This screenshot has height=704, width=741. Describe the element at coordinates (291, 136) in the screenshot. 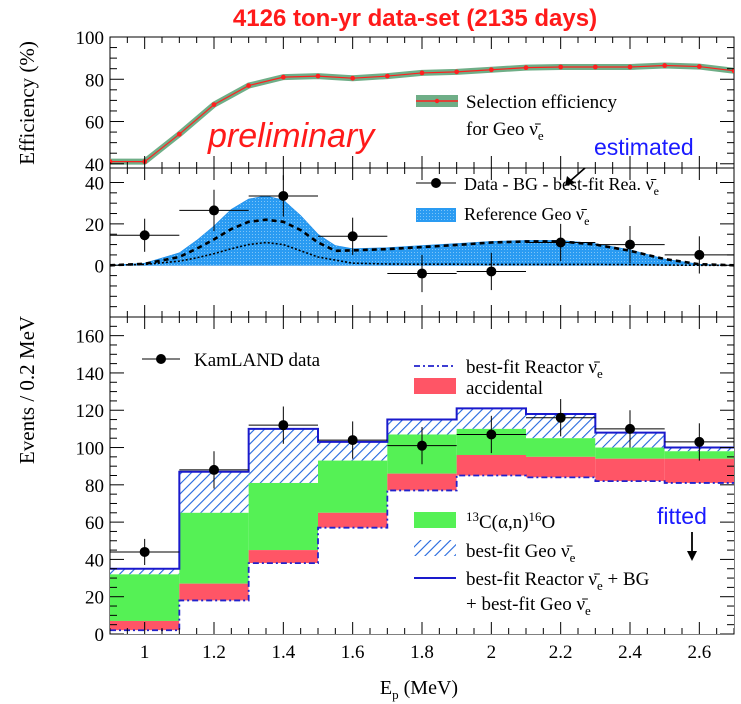

I see `preliminary-annotation: preliminary` at that location.